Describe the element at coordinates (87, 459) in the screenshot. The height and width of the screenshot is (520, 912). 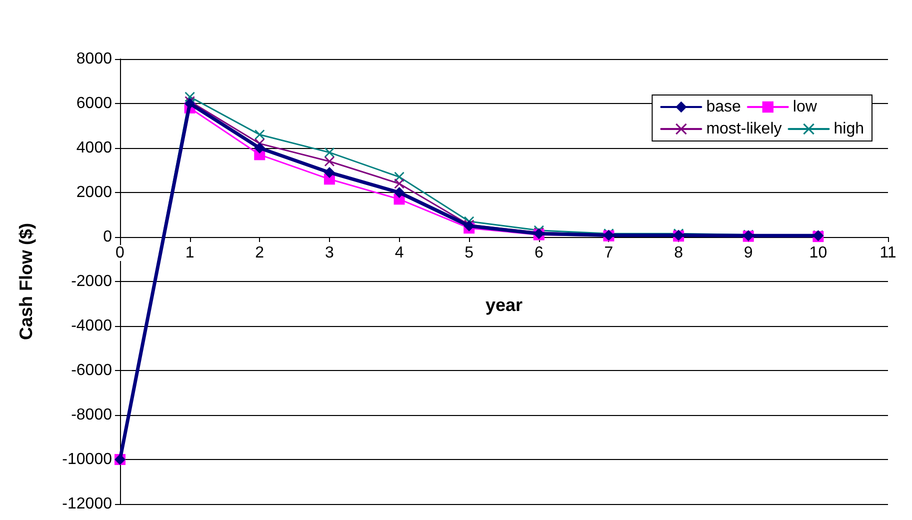
I see `y-tick-label: -10000` at that location.